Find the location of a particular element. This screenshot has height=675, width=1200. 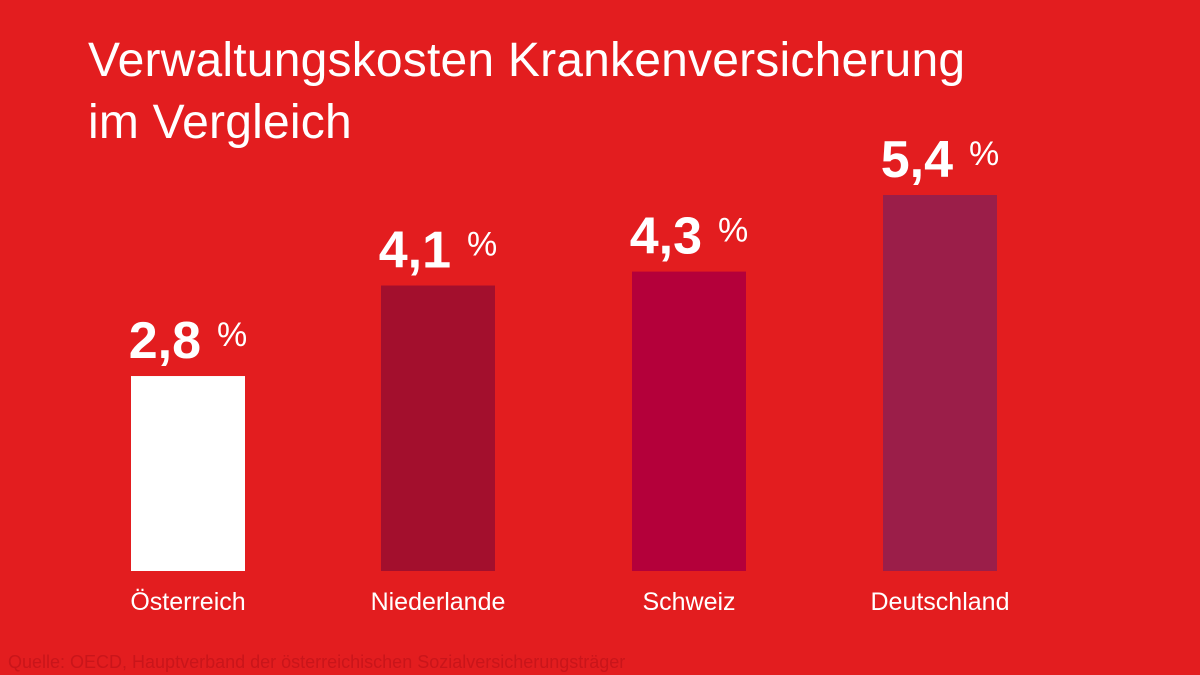

bar-group-3: 5,4 % Deutschland is located at coordinates (940, 373).